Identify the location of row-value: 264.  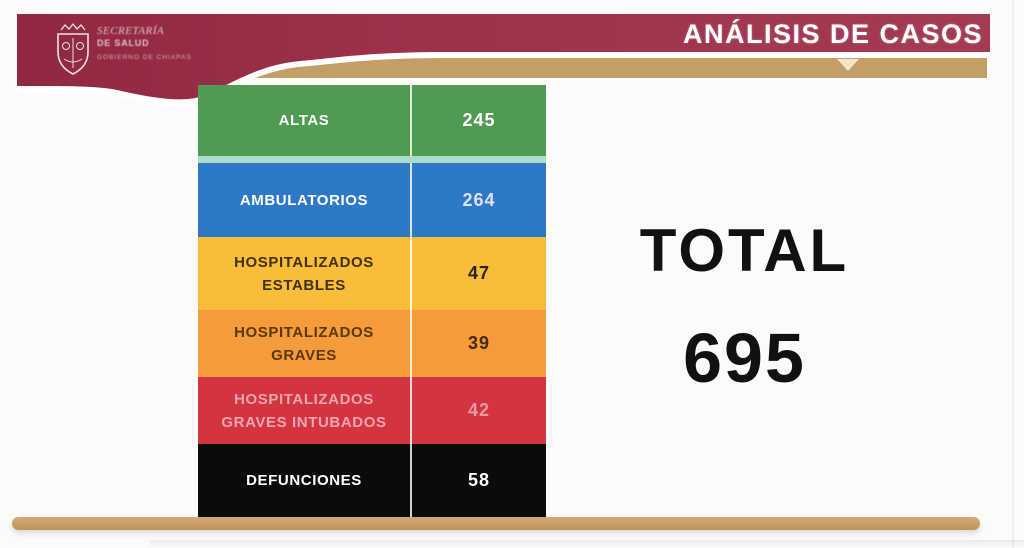
(478, 200).